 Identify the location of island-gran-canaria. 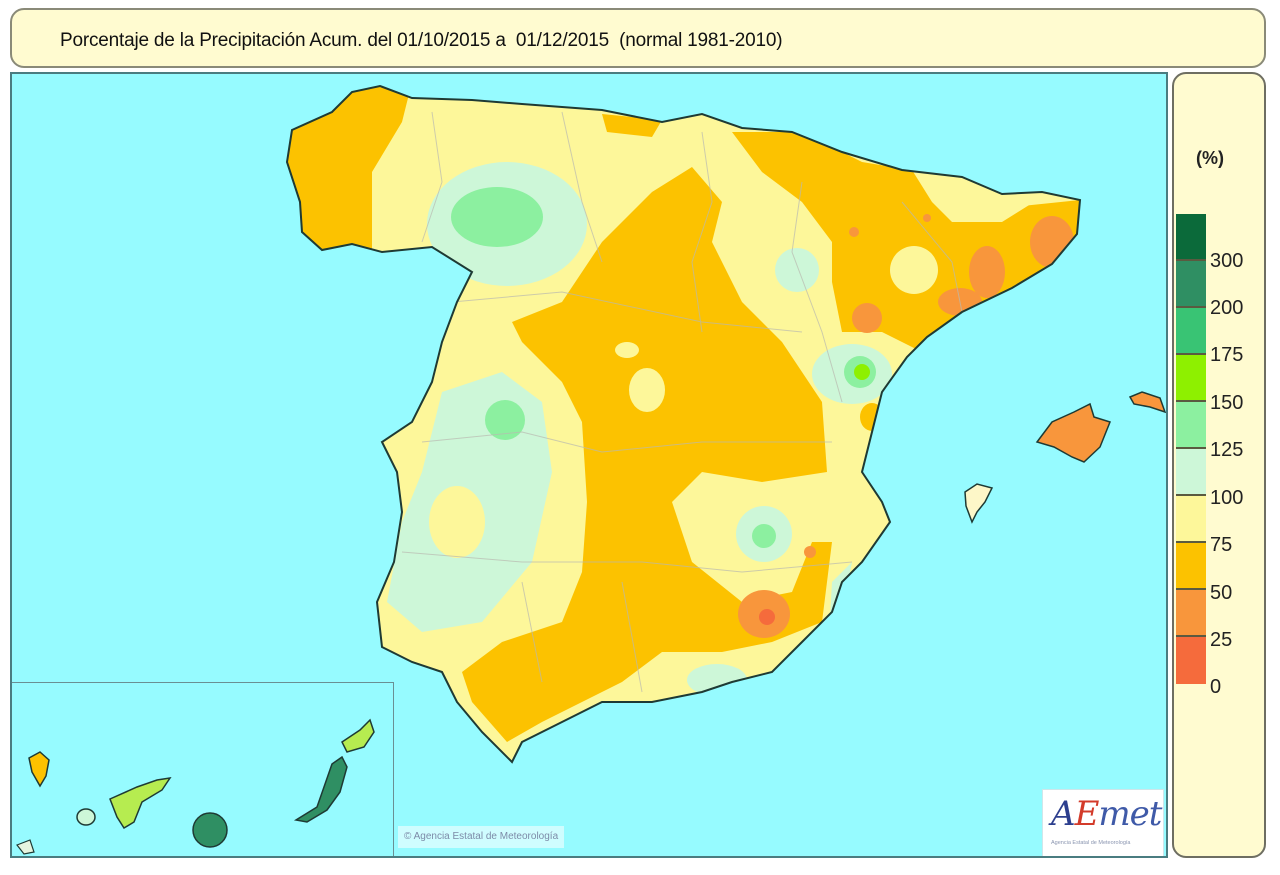
(210, 830).